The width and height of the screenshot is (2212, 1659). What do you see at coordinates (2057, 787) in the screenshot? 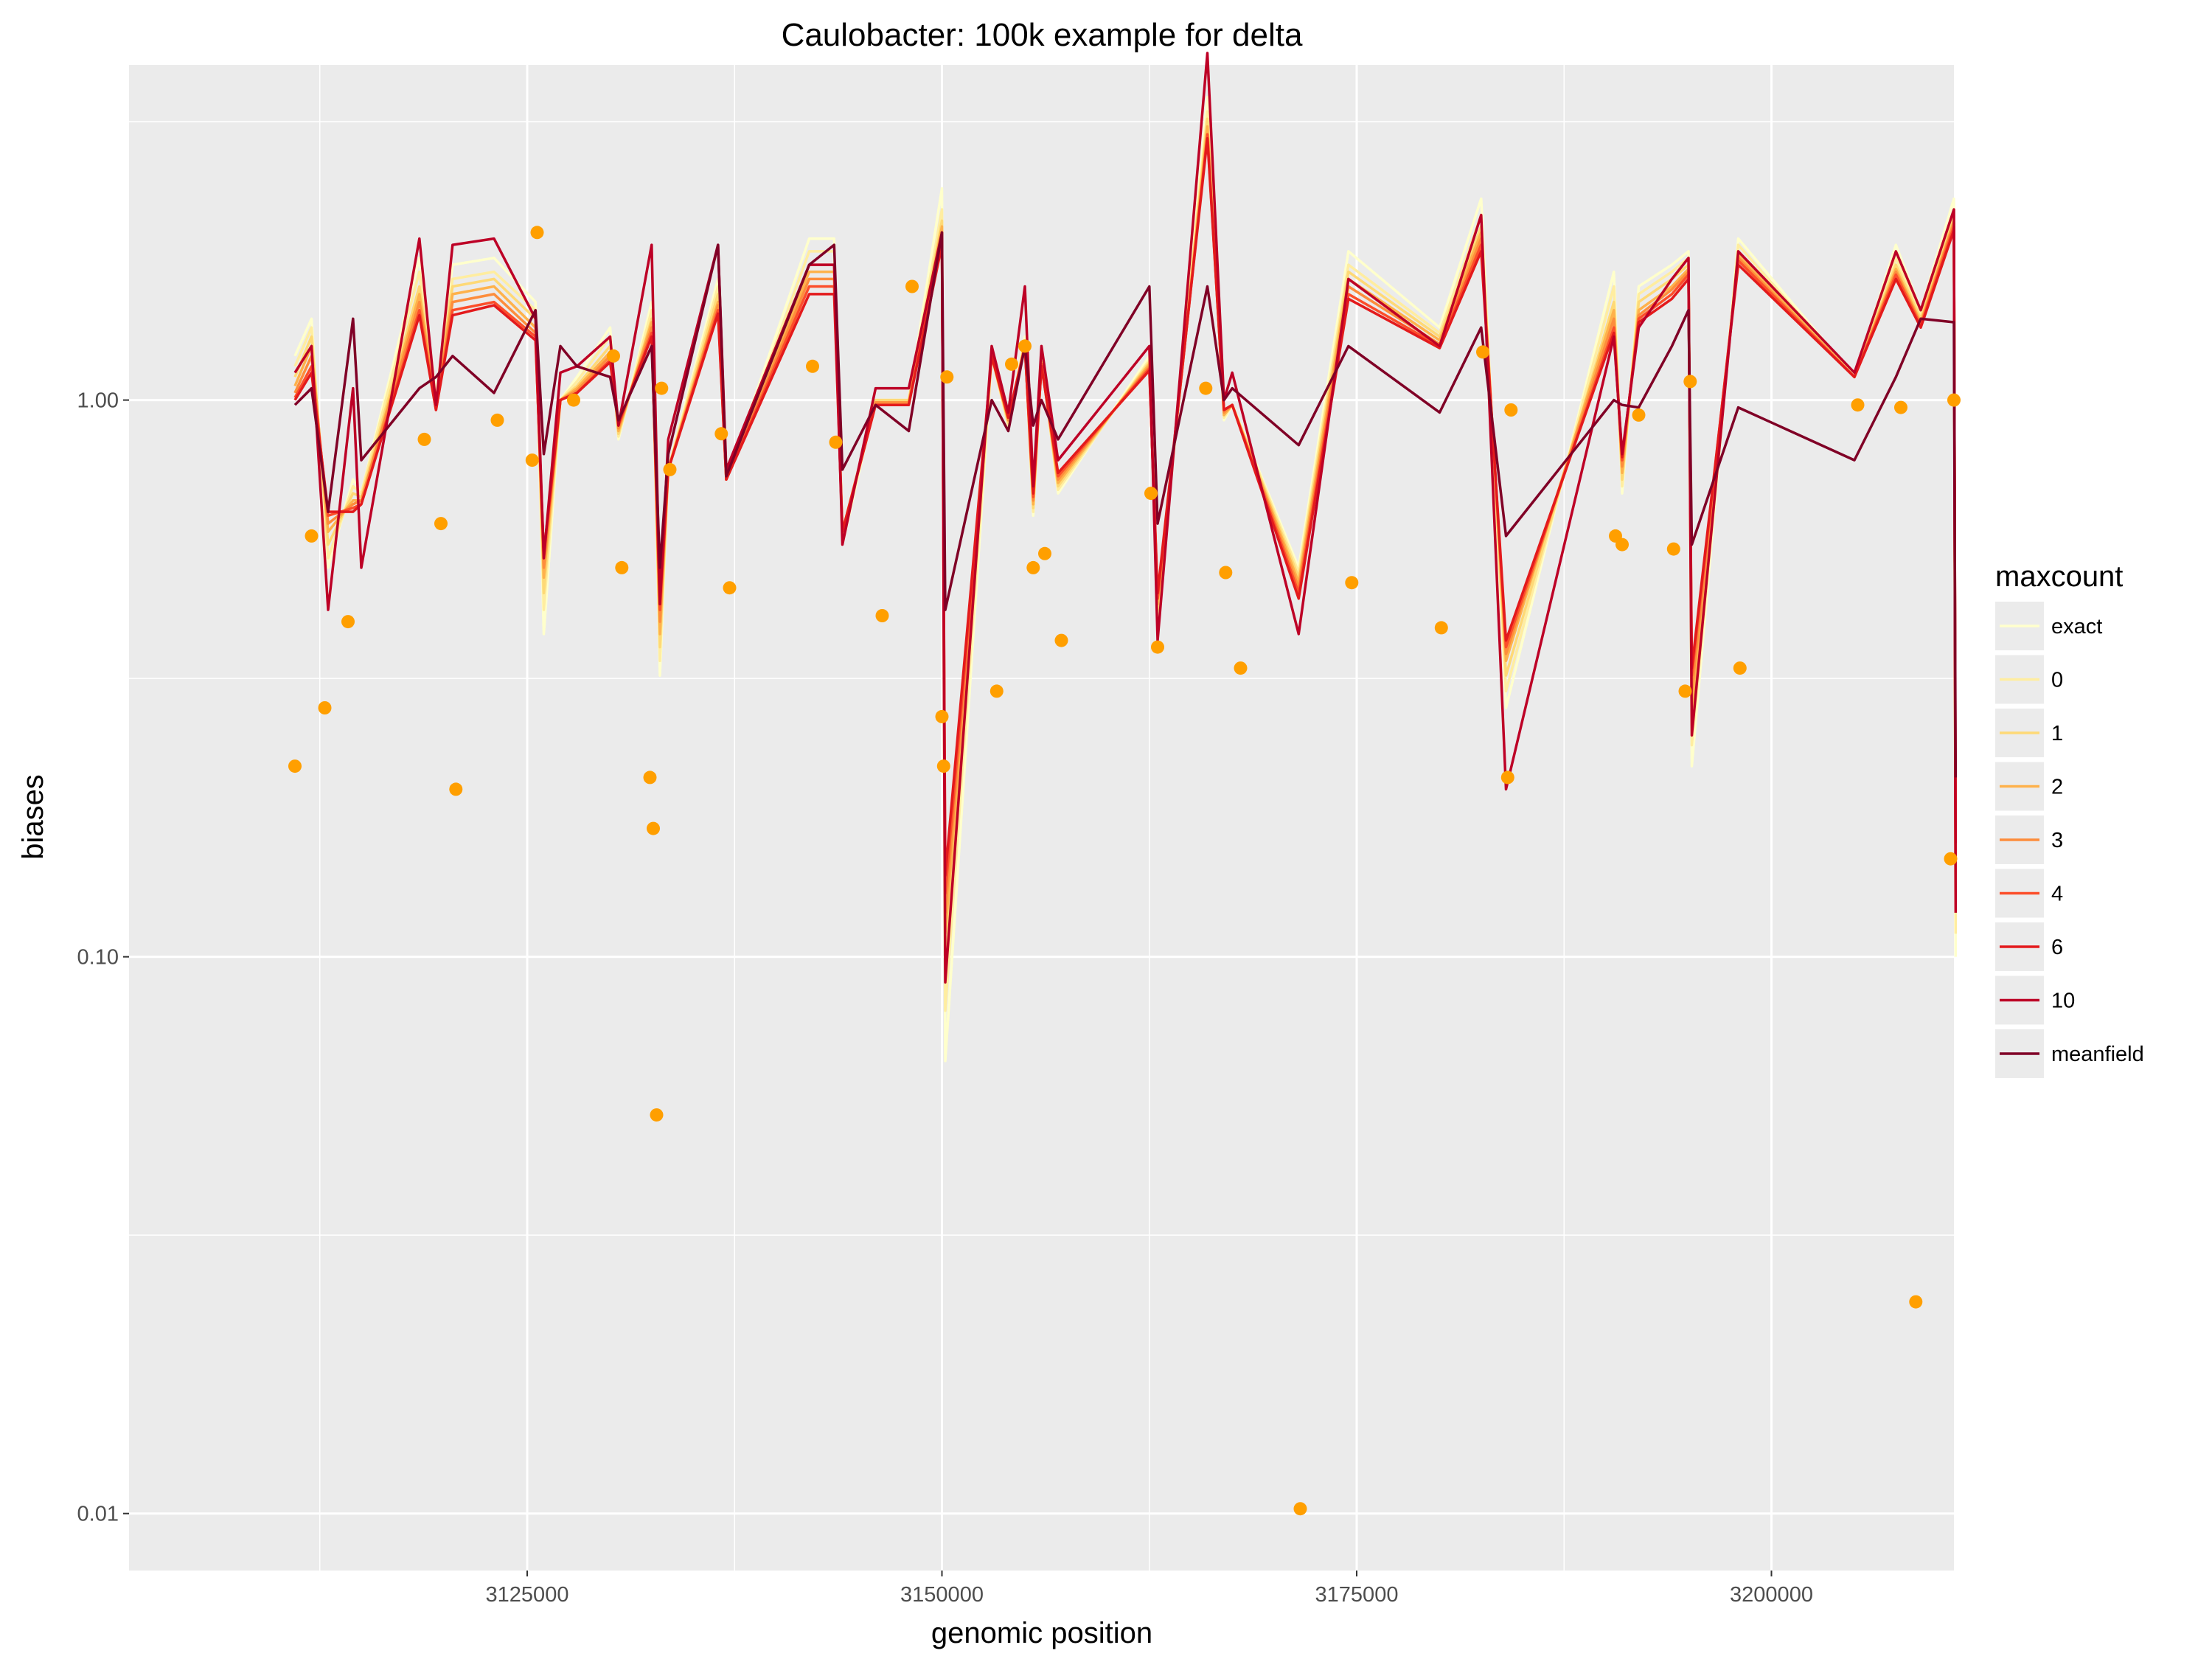
I see `legend-label: 2` at bounding box center [2057, 787].